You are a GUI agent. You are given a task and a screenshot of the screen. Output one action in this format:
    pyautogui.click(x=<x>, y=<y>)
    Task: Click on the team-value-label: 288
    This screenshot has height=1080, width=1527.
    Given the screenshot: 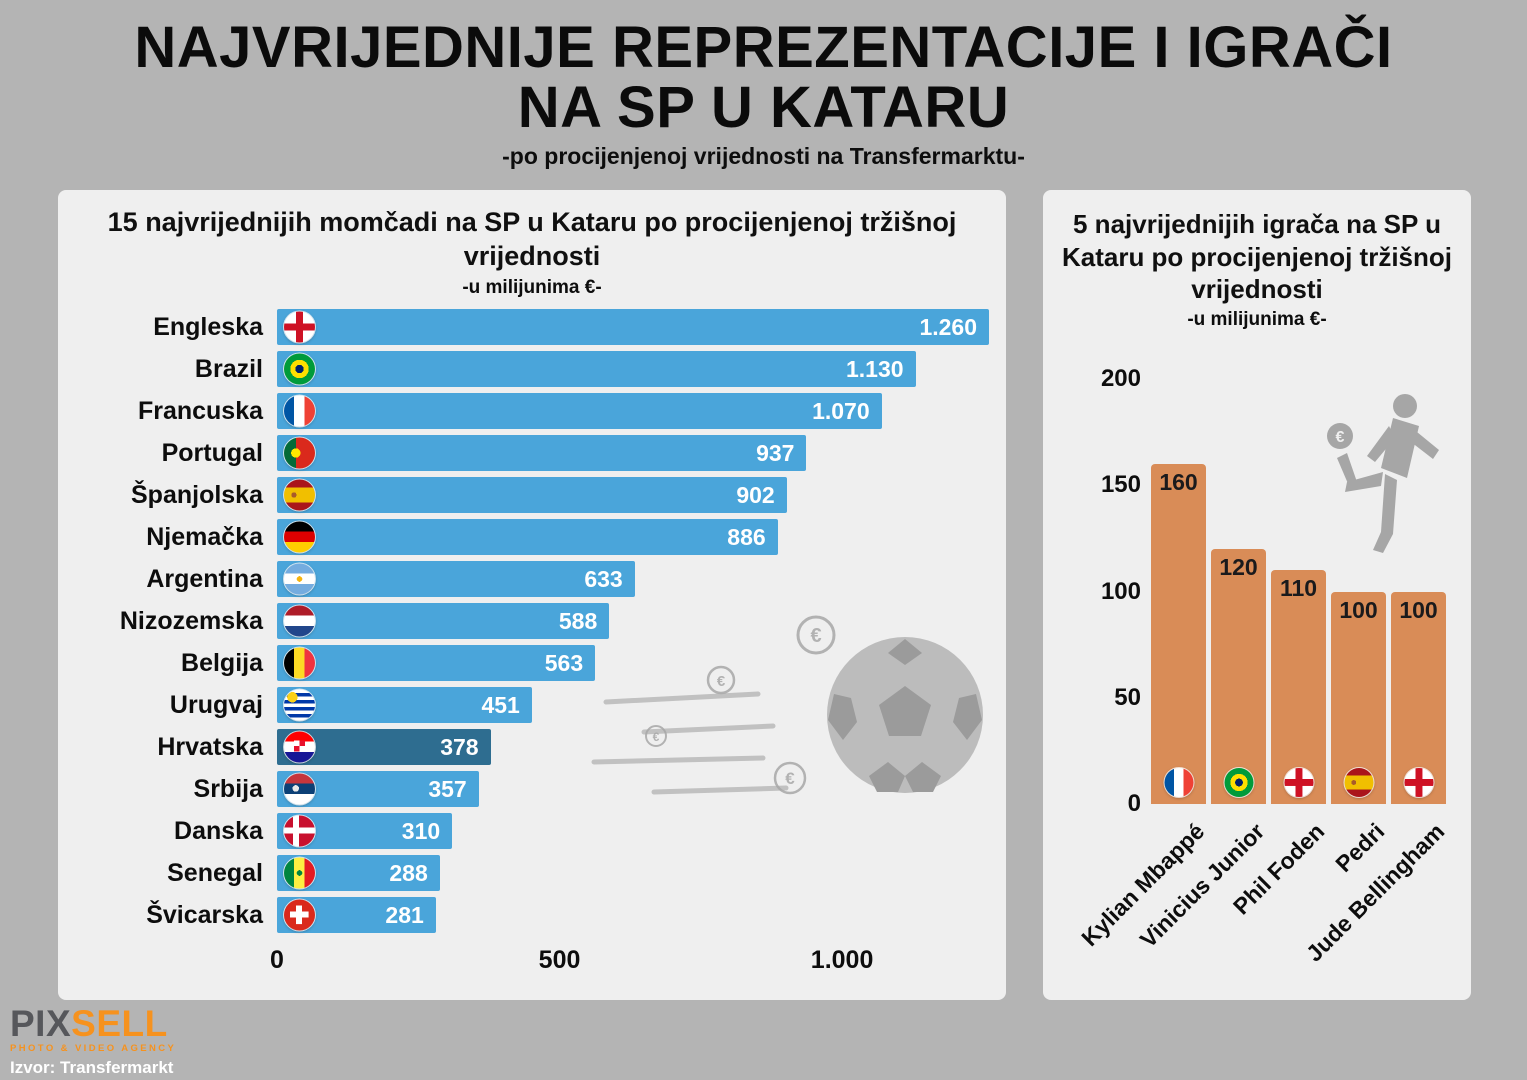 What is the action you would take?
    pyautogui.click(x=408, y=872)
    